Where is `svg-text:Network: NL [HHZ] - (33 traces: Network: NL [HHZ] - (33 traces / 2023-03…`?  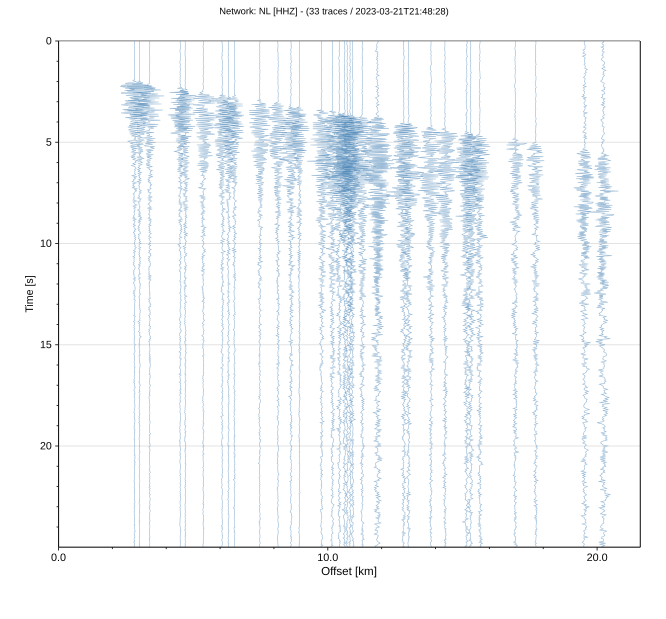 svg-text:Network: NL [HHZ] - (33 traces: Network: NL [HHZ] - (33 traces / 2023-03… is located at coordinates (333, 10).